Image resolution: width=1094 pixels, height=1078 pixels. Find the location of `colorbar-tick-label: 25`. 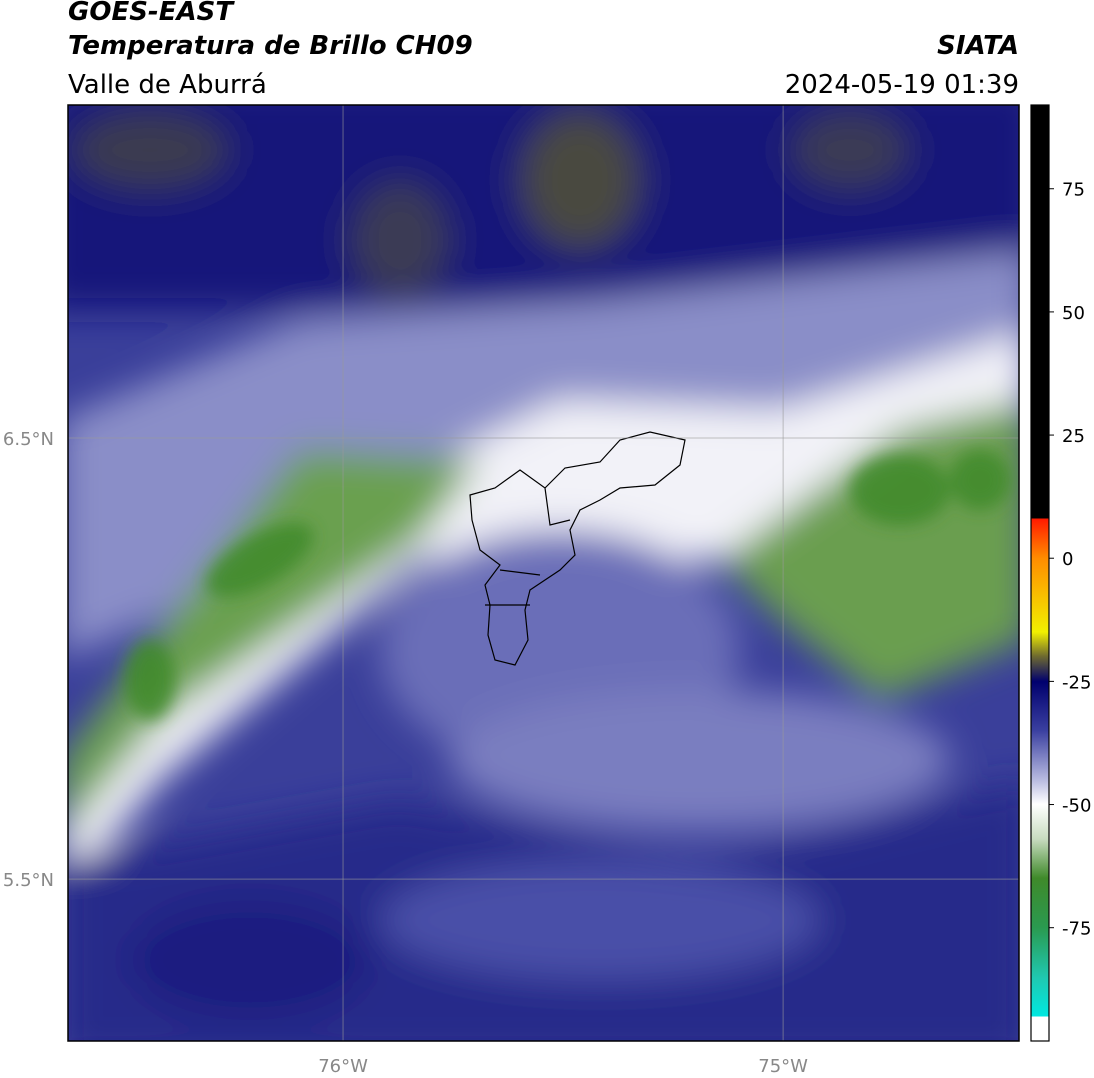

colorbar-tick-label: 25 is located at coordinates (1073, 436).